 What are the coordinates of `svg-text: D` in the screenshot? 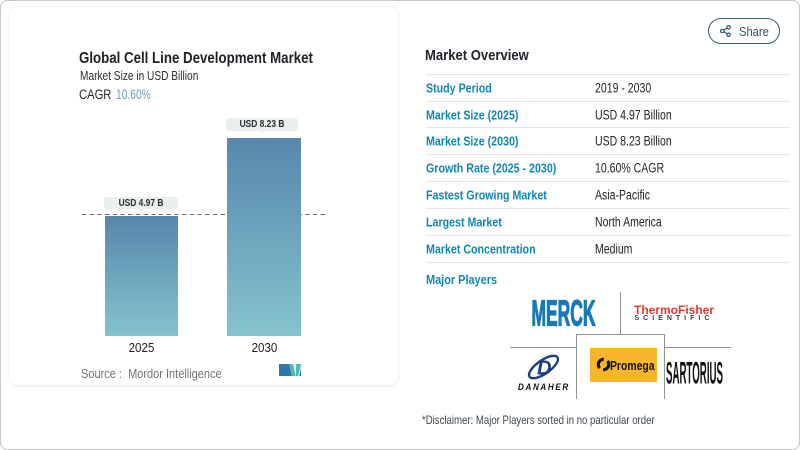 It's located at (544, 369).